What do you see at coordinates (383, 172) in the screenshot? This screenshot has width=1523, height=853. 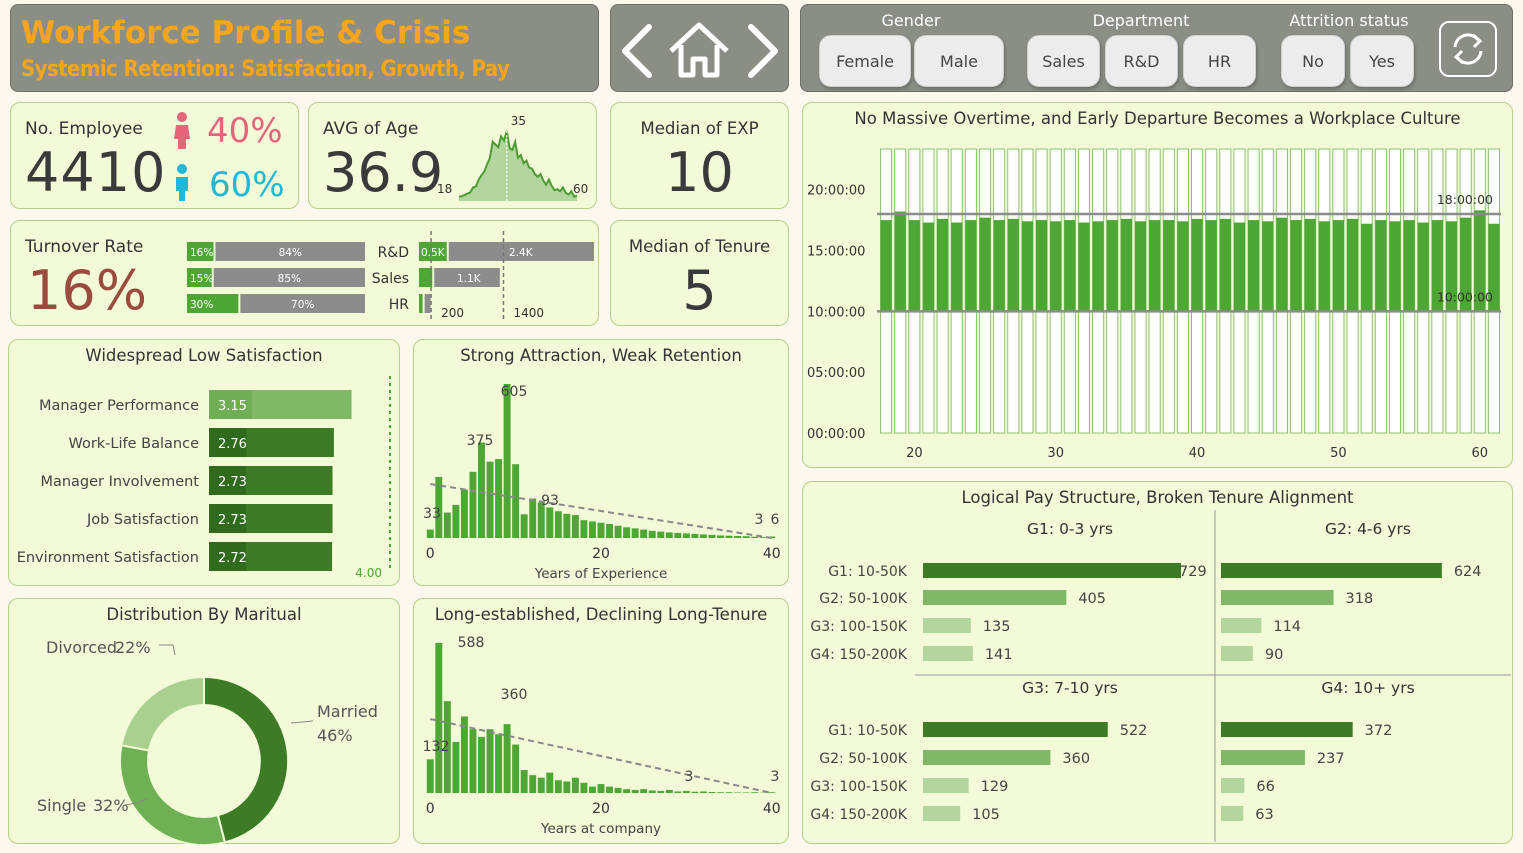 I see `age-value: 36.9` at bounding box center [383, 172].